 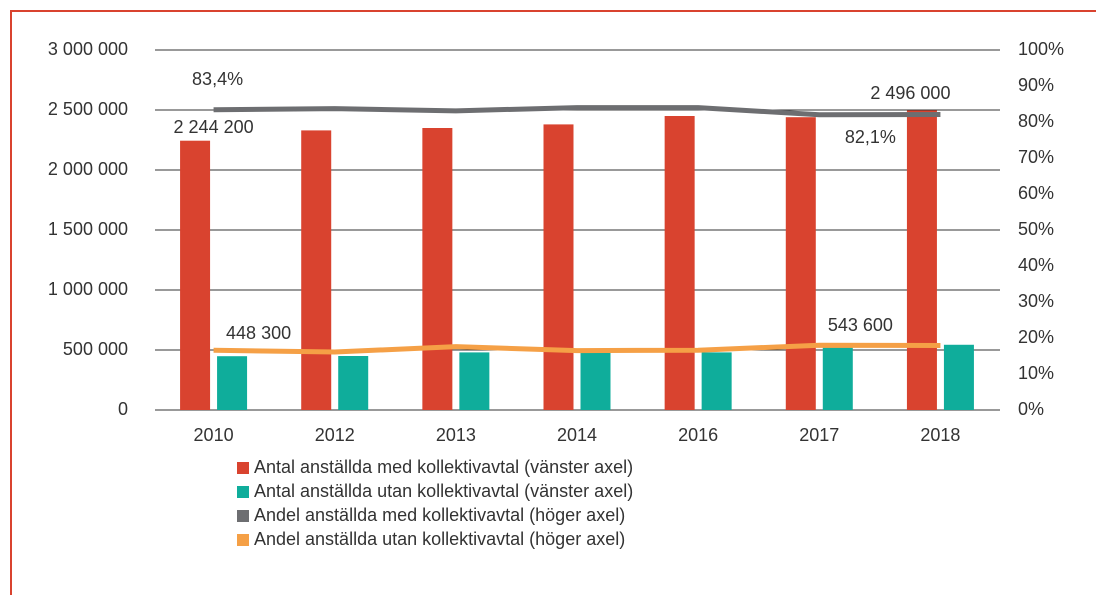 What do you see at coordinates (1036, 157) in the screenshot?
I see `y2-tick-label: 70%` at bounding box center [1036, 157].